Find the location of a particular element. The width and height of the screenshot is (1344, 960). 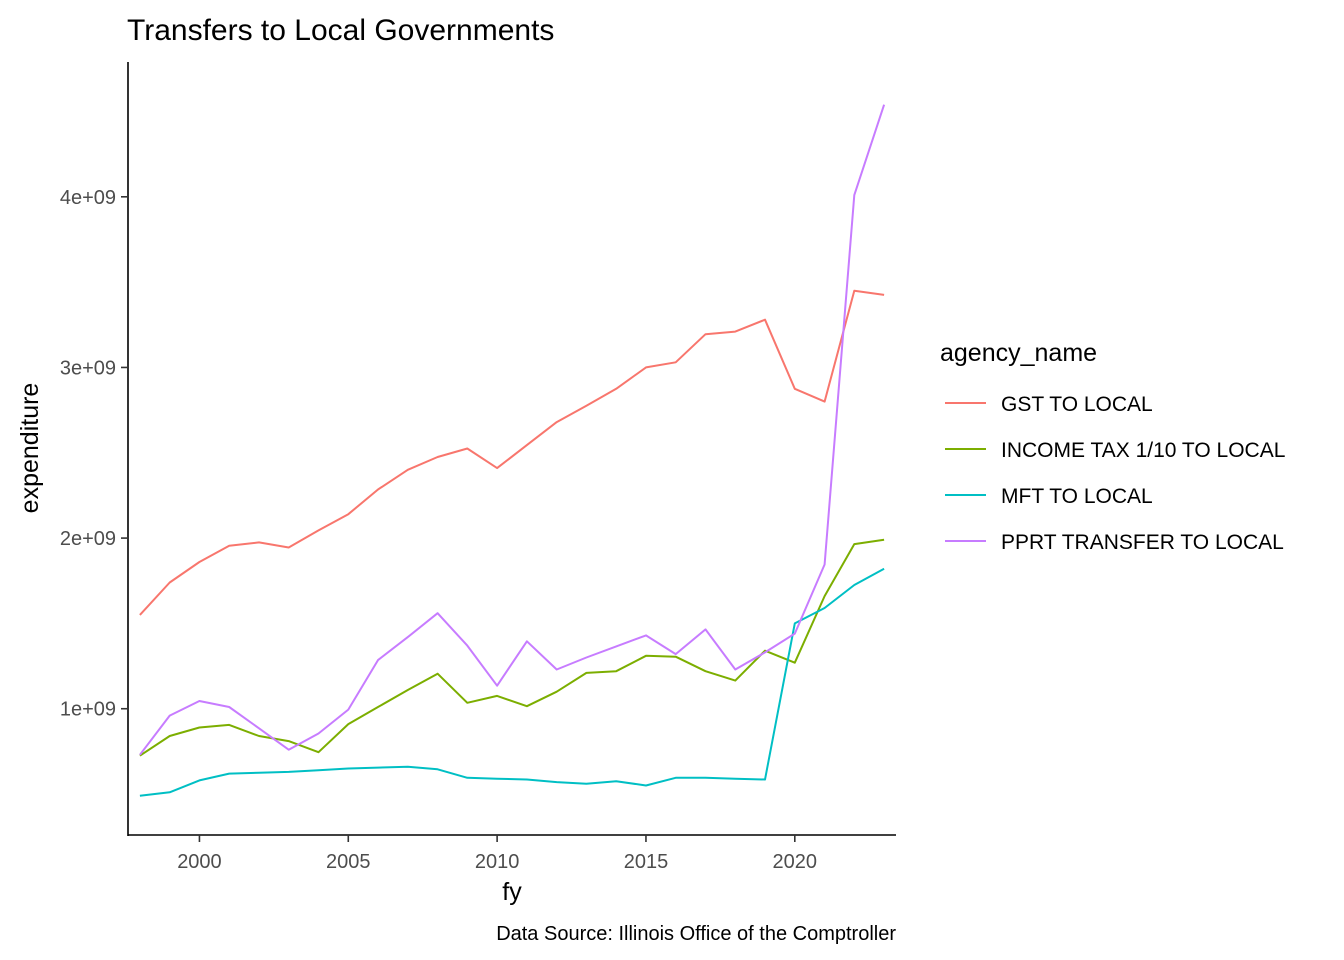

y-tick-label: 3e+09 is located at coordinates (88, 368).